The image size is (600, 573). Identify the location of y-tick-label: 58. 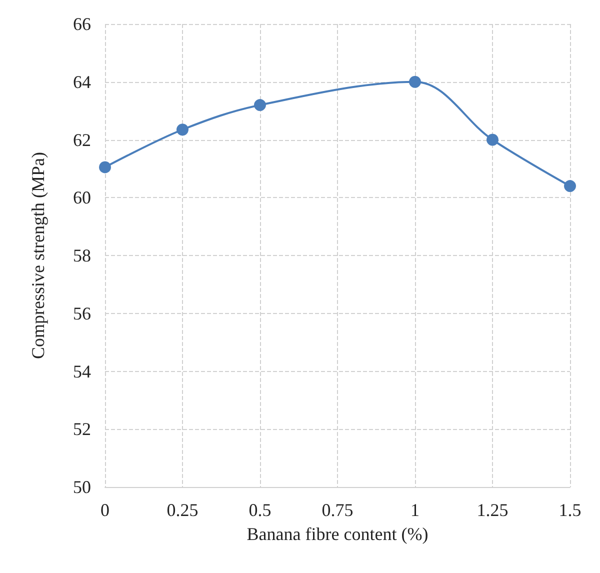
(82, 256).